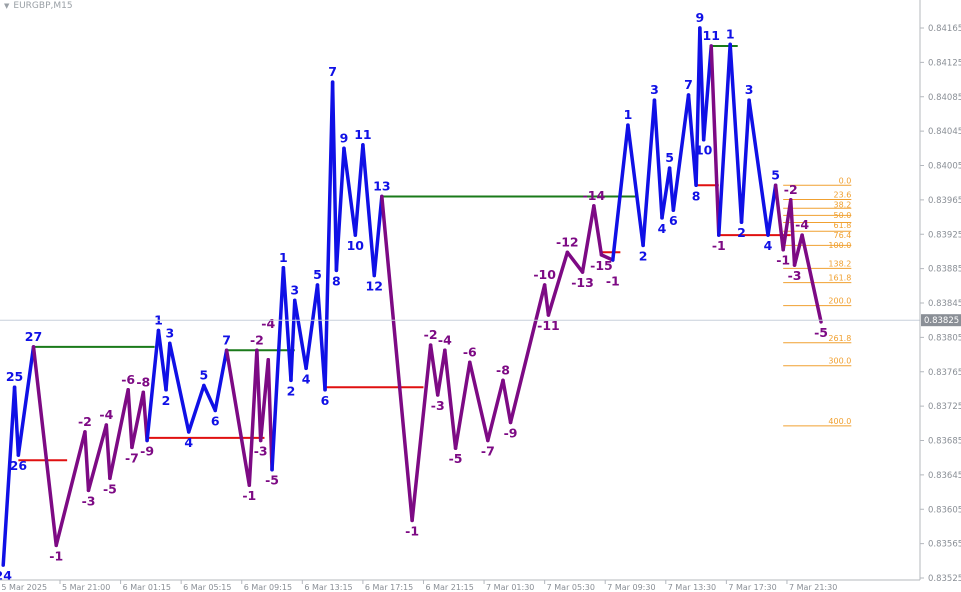  Describe the element at coordinates (488, 451) in the screenshot. I see `wave-label: -7` at that location.